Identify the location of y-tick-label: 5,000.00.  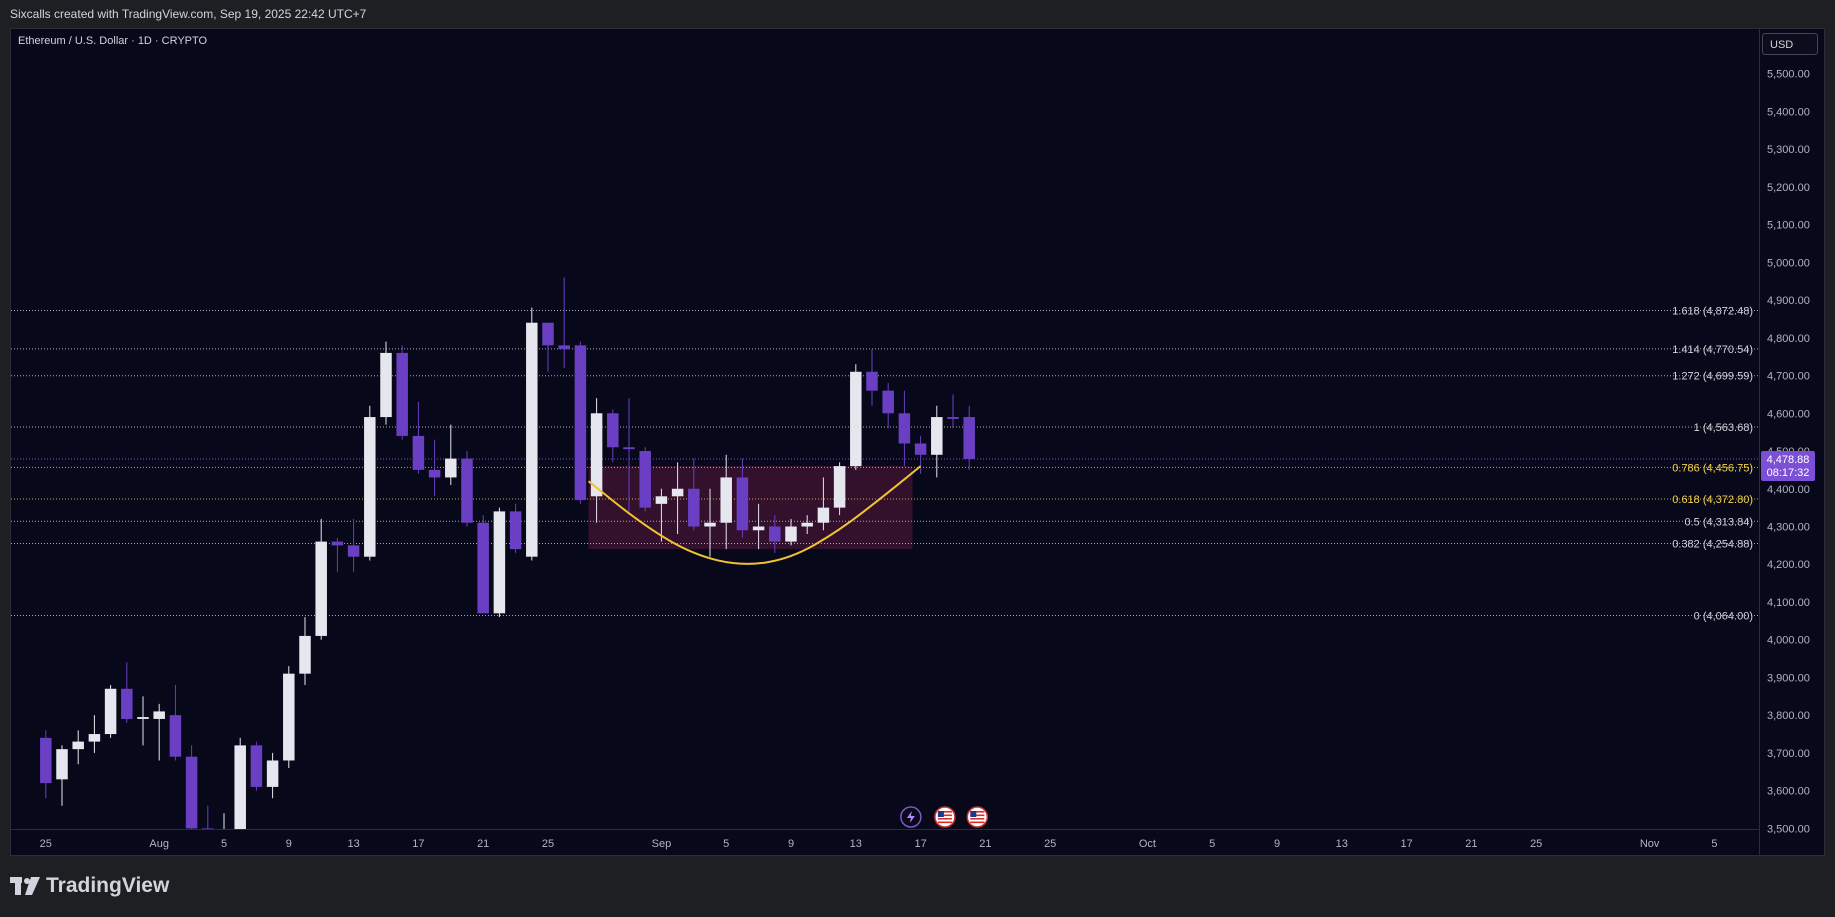
(1788, 263).